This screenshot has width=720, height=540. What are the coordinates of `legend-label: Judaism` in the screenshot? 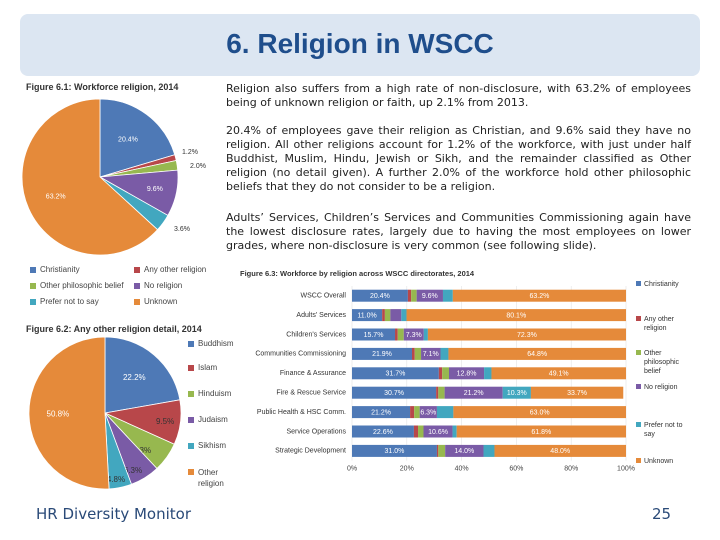 It's located at (213, 419).